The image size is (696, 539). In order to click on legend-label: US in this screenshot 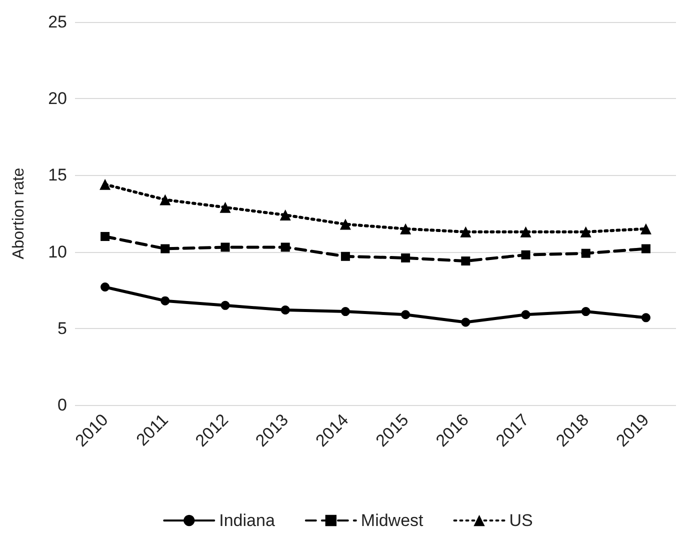, I will do `click(521, 520)`.